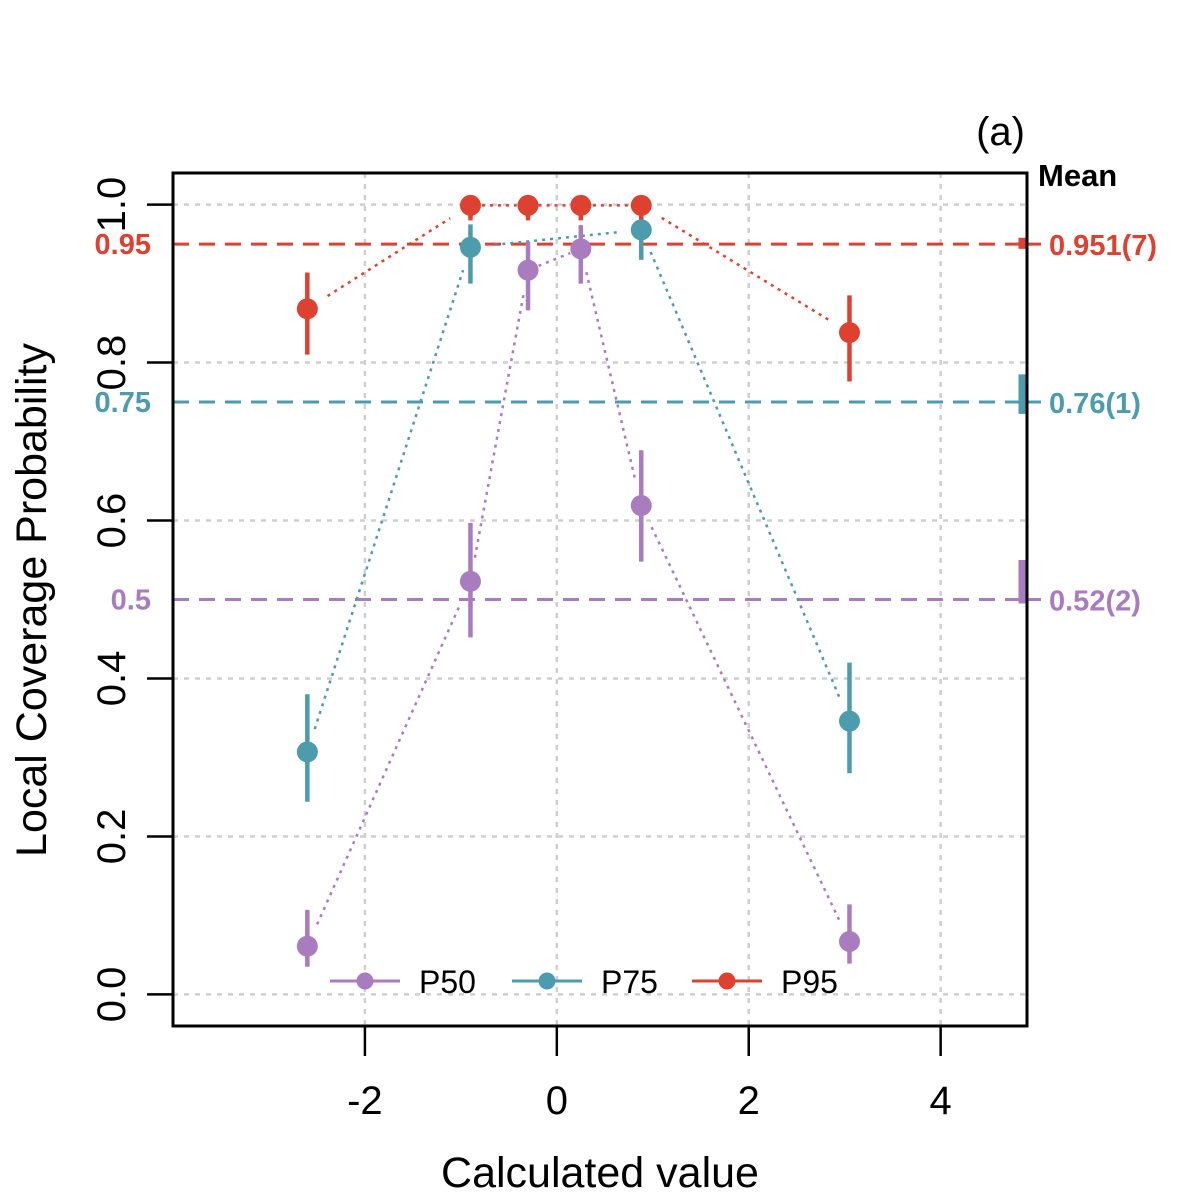 This screenshot has height=1200, width=1200. I want to click on p95-legend-label: P95, so click(809, 982).